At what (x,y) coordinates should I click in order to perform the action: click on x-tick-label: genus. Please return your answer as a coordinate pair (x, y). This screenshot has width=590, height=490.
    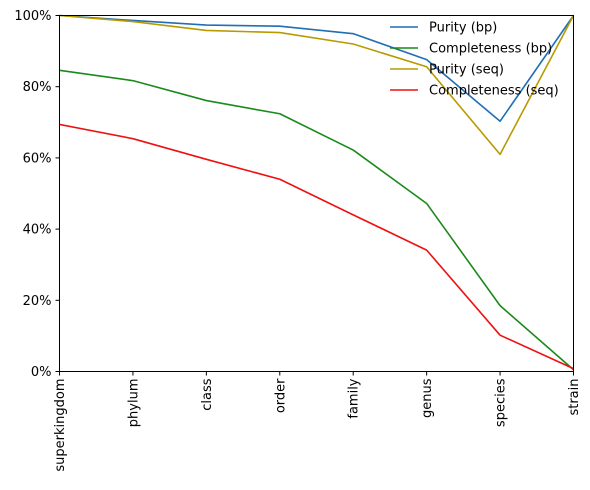
    Looking at the image, I should click on (427, 398).